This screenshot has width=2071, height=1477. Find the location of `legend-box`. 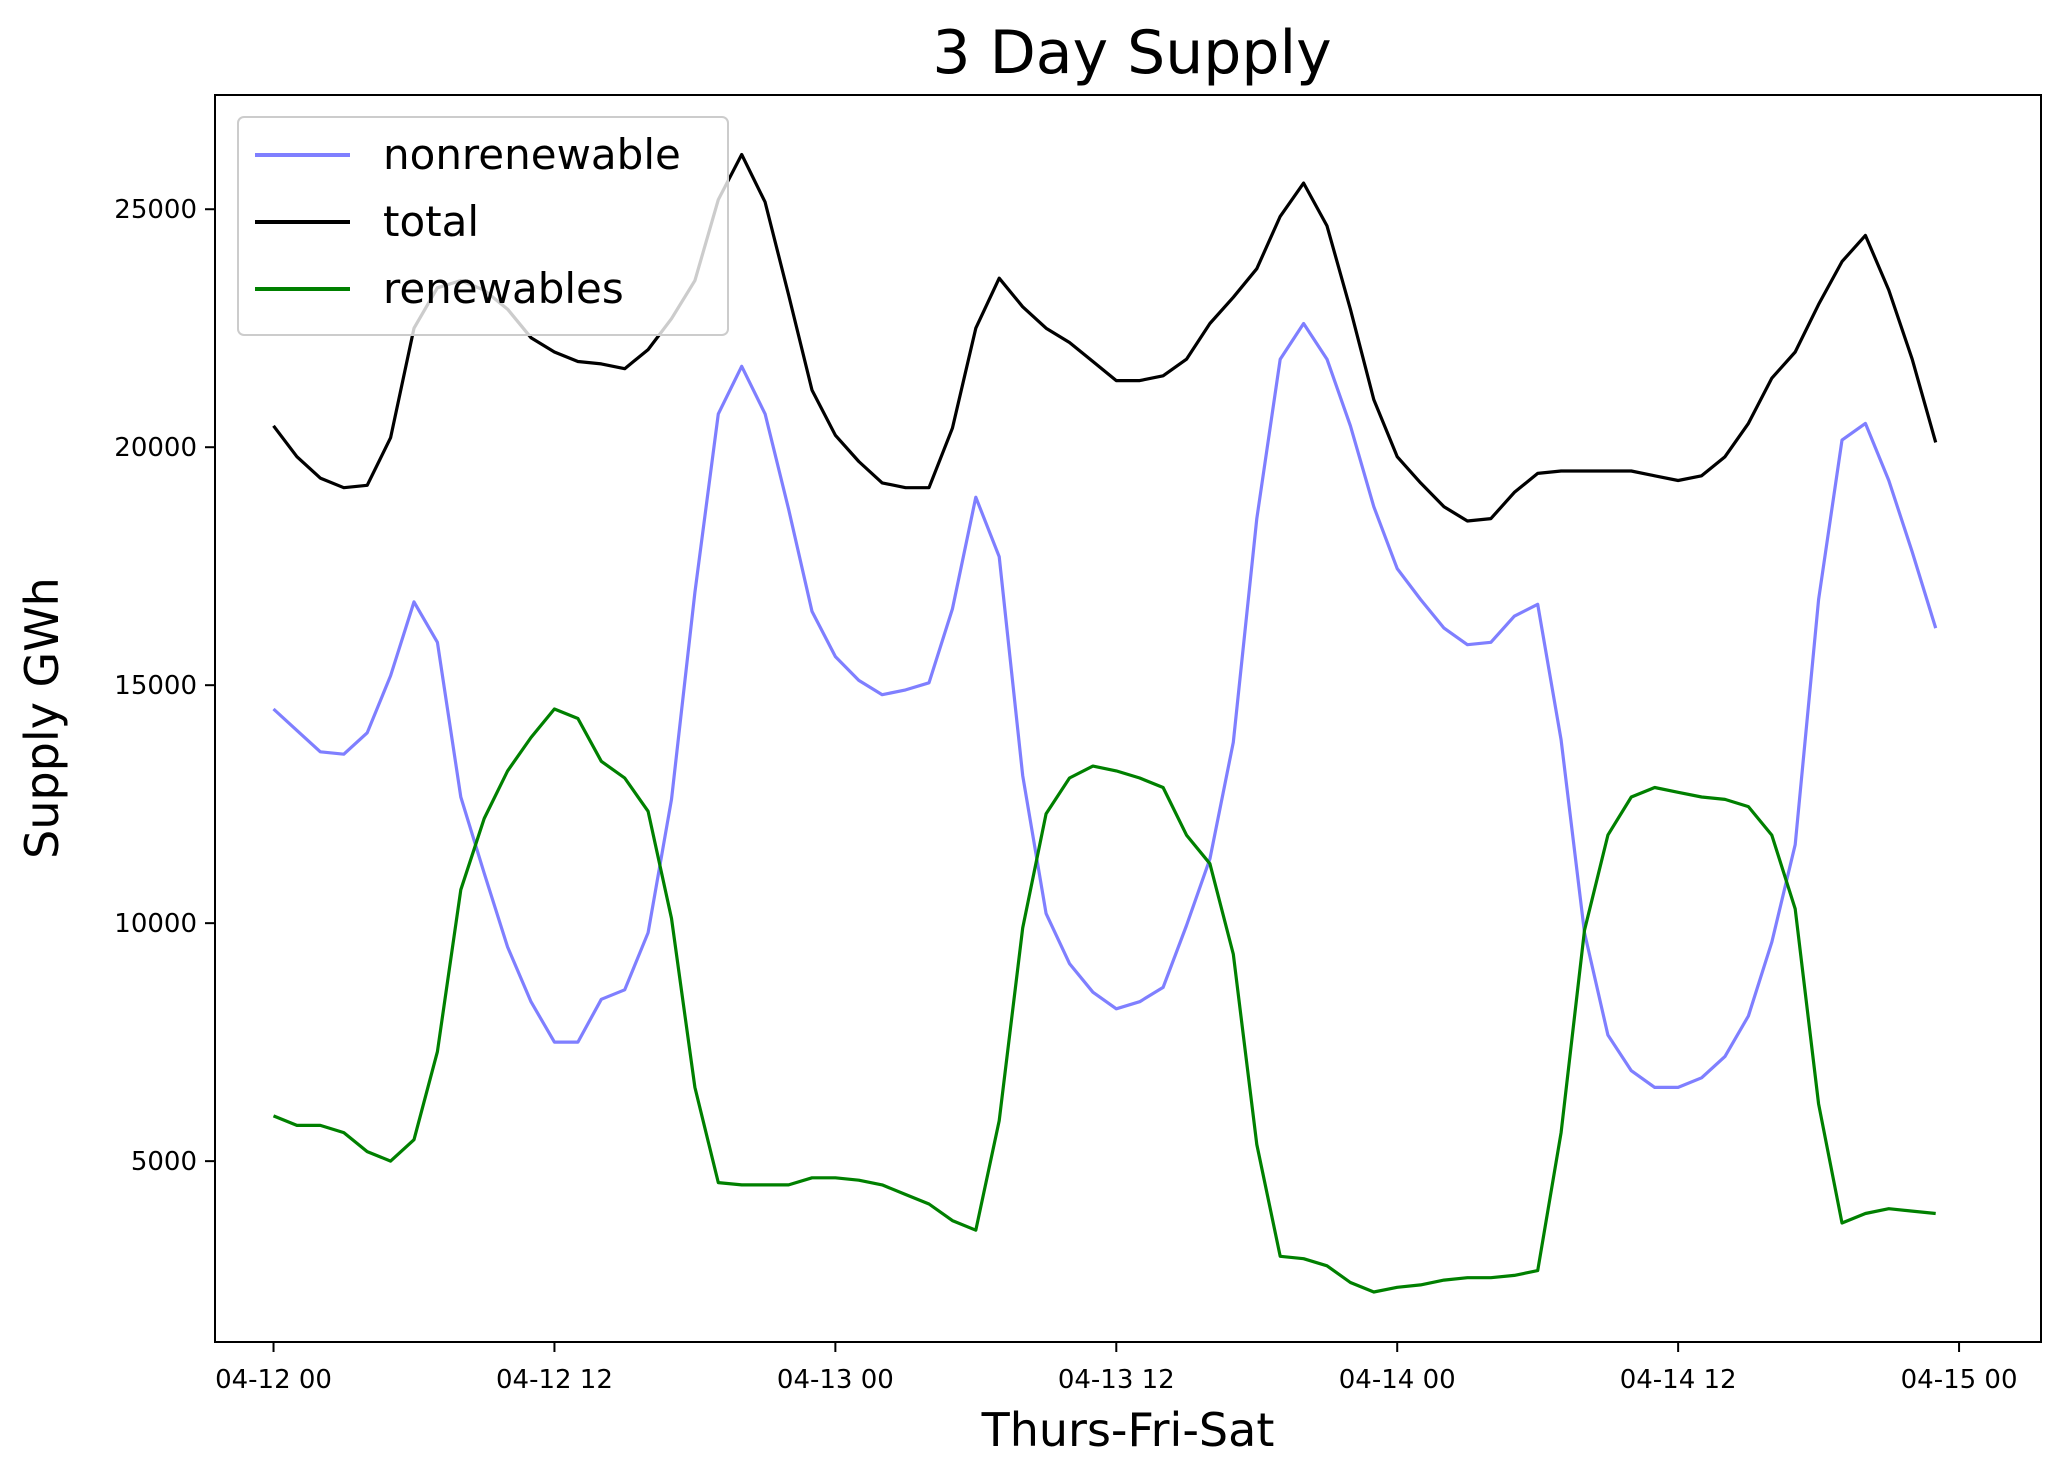

legend-box is located at coordinates (483, 226).